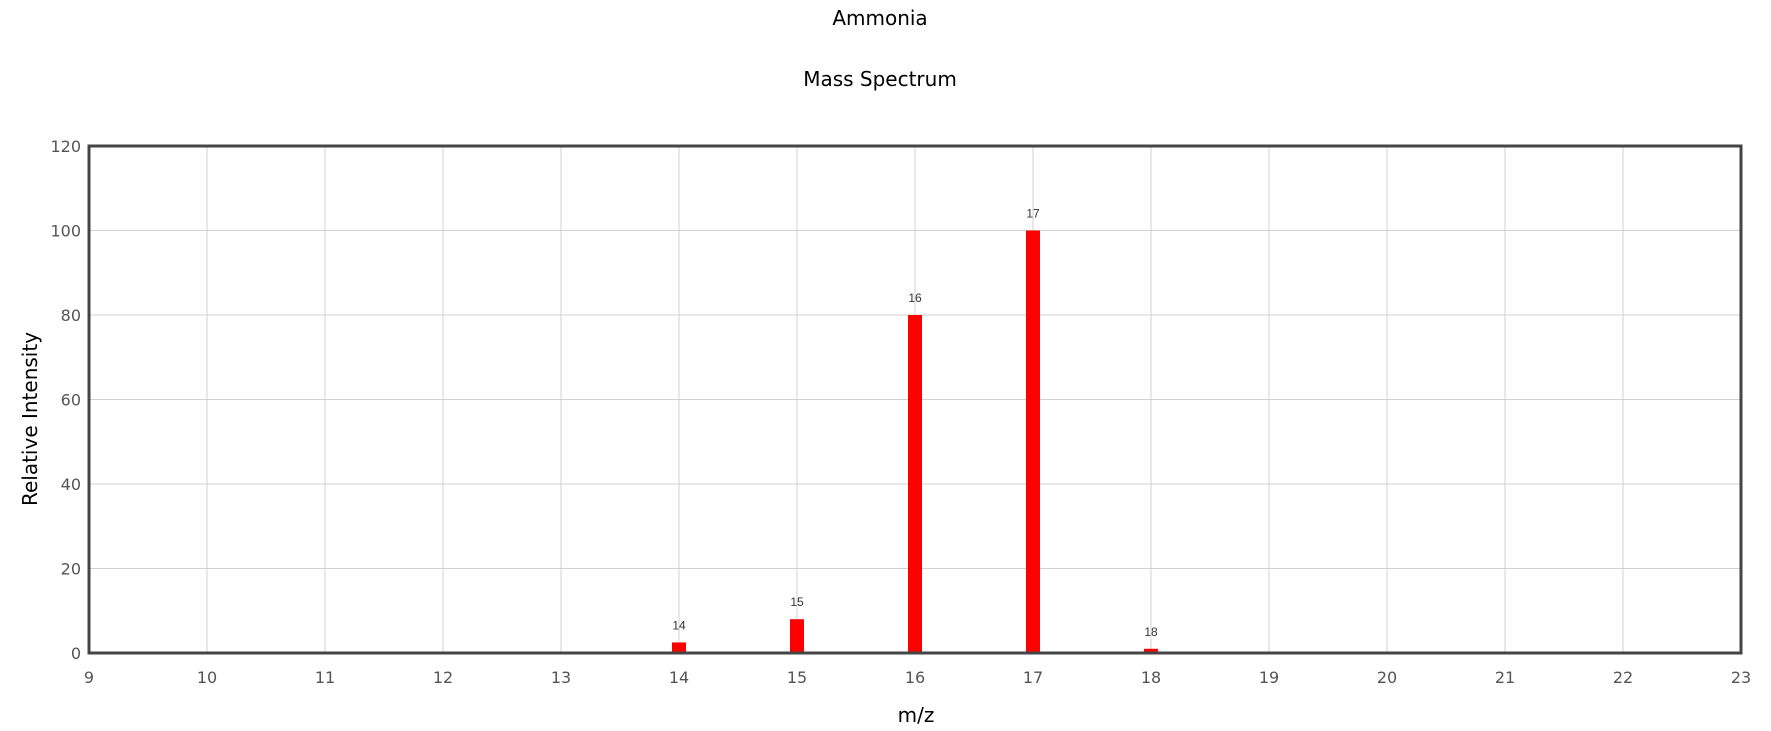  I want to click on x-tick-label: 11, so click(325, 677).